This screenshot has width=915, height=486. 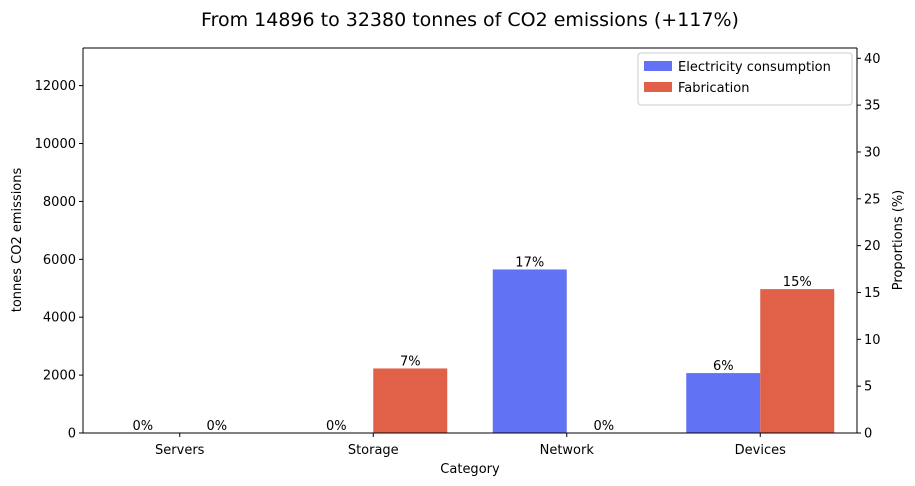 What do you see at coordinates (872, 293) in the screenshot?
I see `y-right-tick-label: 15` at bounding box center [872, 293].